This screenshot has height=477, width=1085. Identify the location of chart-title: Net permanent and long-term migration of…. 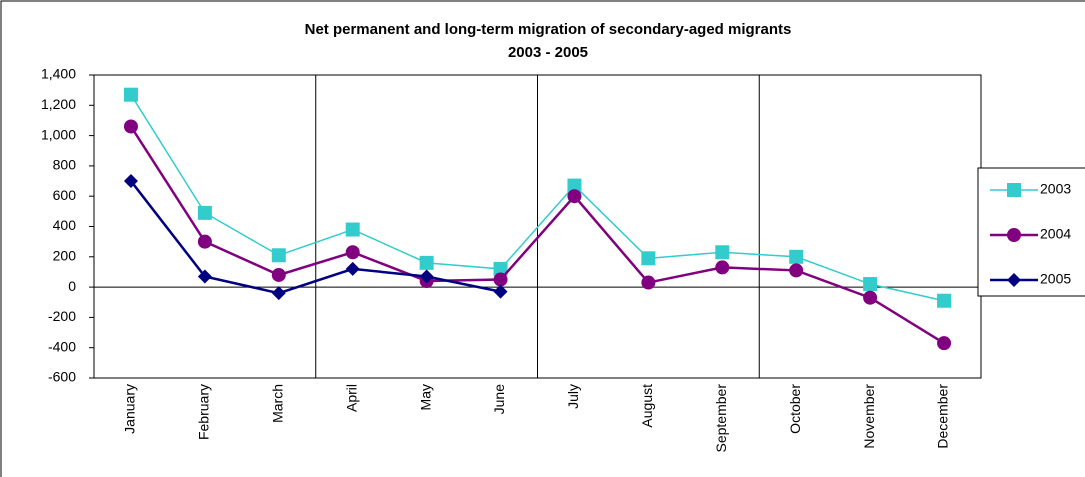
(548, 29).